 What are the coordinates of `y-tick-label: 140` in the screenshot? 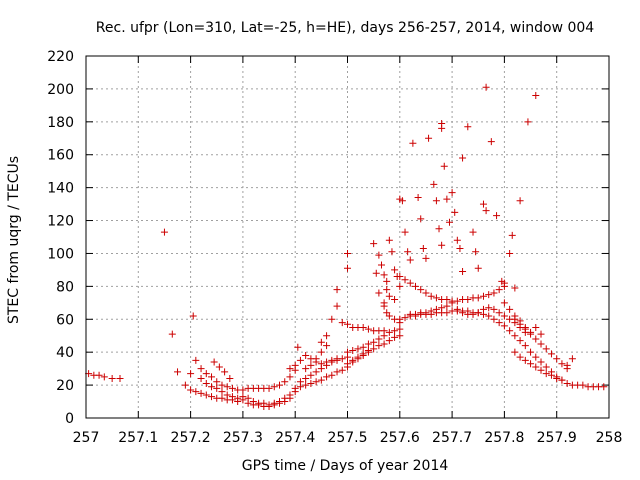 It's located at (60, 189).